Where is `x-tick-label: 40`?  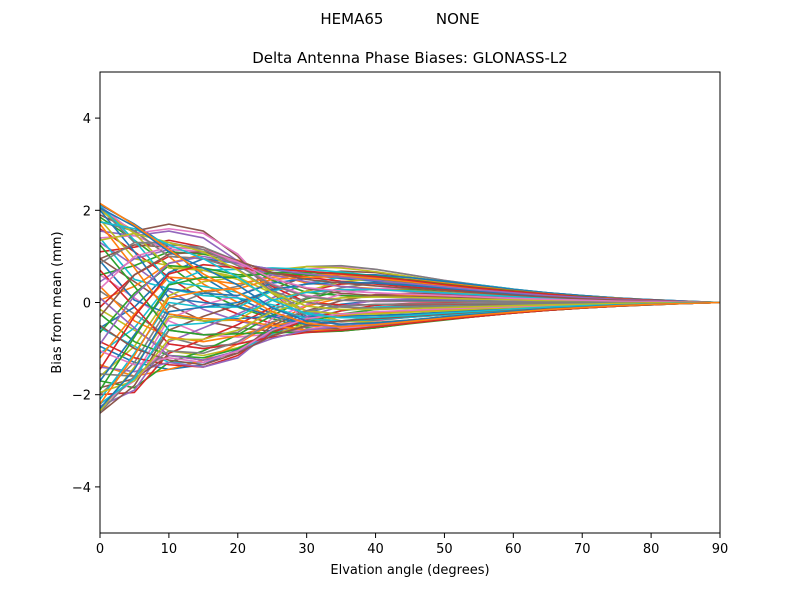
x-tick-label: 40 is located at coordinates (375, 549).